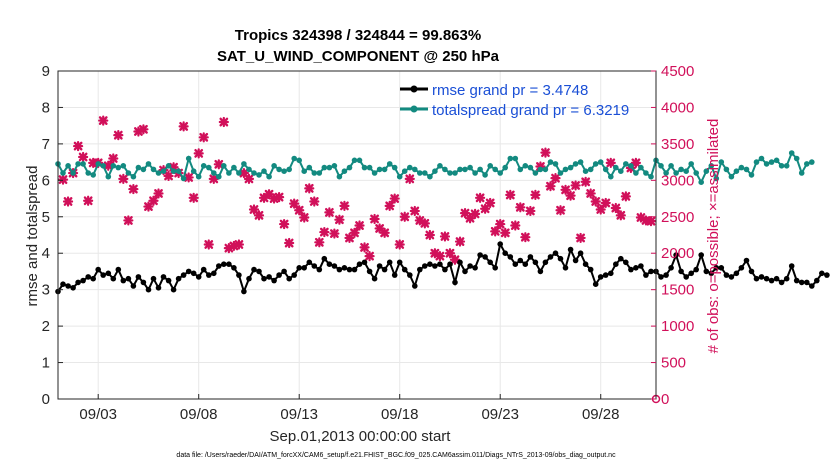 This screenshot has height=470, width=830. I want to click on y2-tick-label: 1000, so click(677, 326).